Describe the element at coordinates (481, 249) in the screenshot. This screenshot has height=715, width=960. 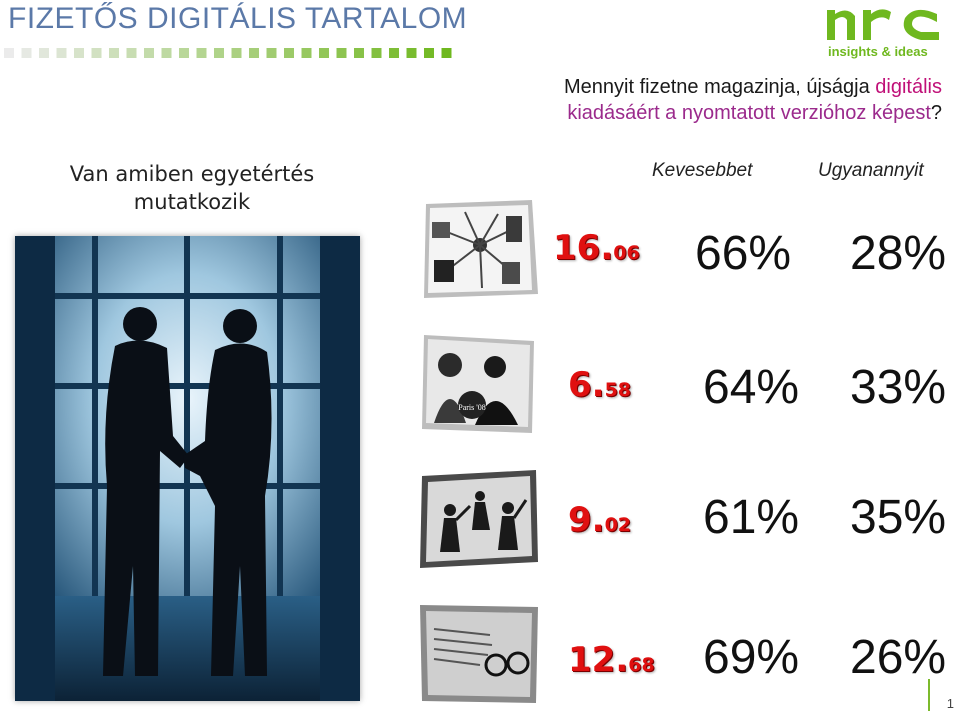
I see `mobile-devices-icon` at that location.